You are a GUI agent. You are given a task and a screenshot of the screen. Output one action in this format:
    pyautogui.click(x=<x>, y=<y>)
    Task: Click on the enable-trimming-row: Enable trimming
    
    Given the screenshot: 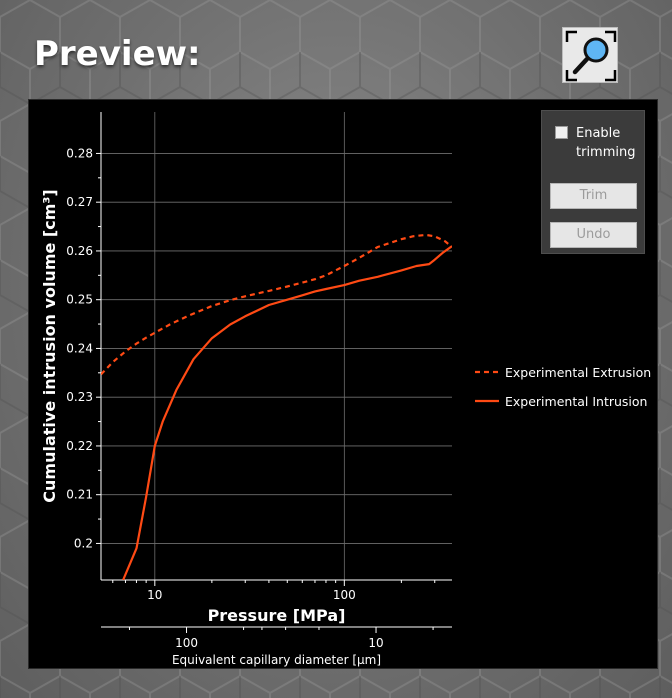 What is the action you would take?
    pyautogui.click(x=596, y=143)
    